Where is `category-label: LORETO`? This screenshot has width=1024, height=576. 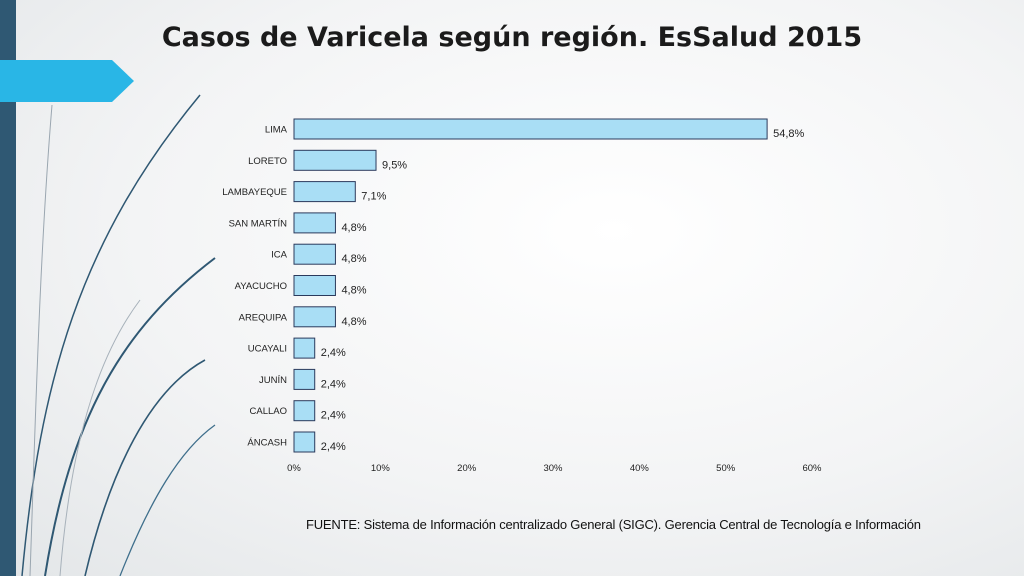
category-label: LORETO is located at coordinates (267, 161).